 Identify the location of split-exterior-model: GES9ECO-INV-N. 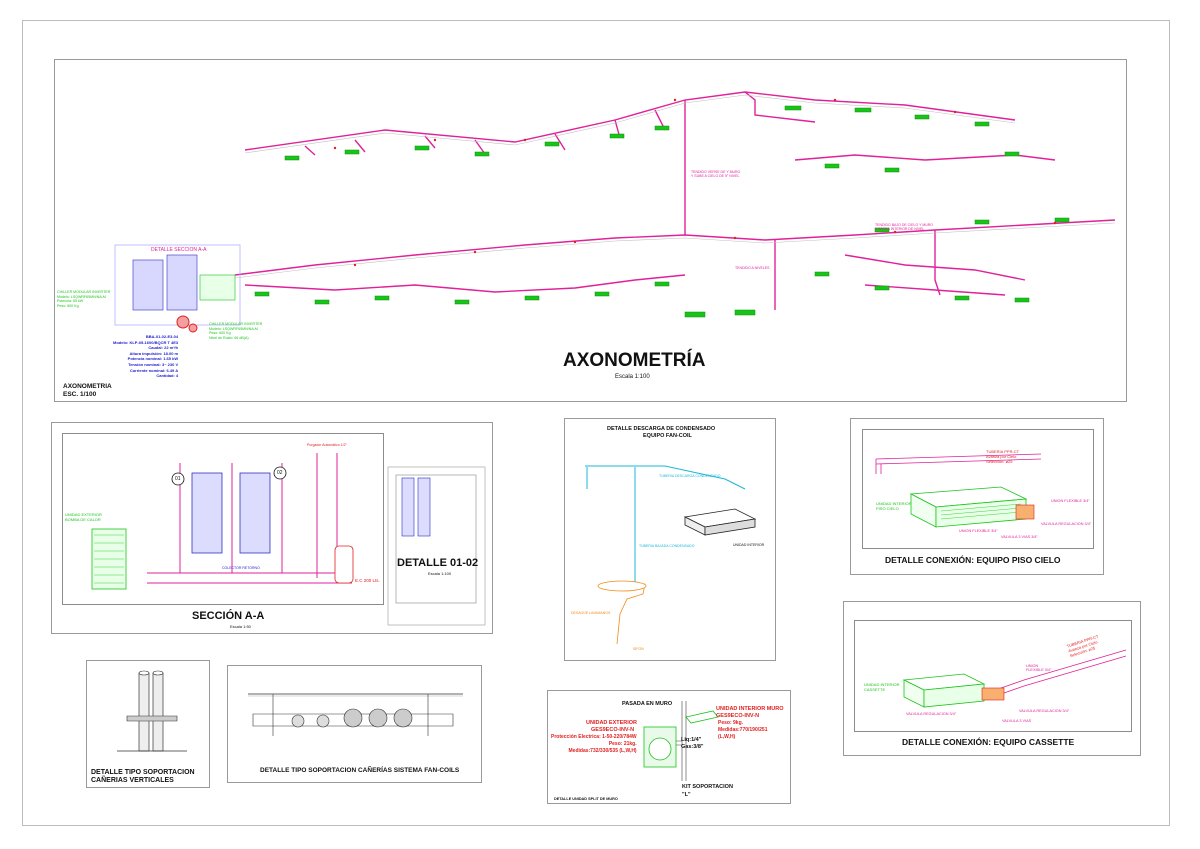
(613, 730).